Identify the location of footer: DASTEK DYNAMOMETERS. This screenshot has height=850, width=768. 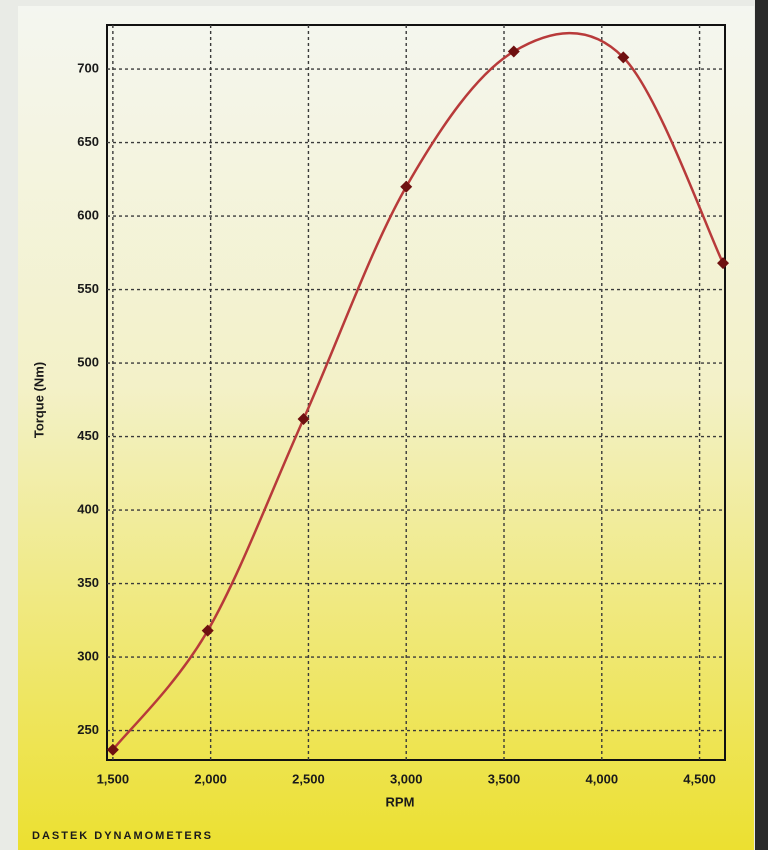
(122, 836).